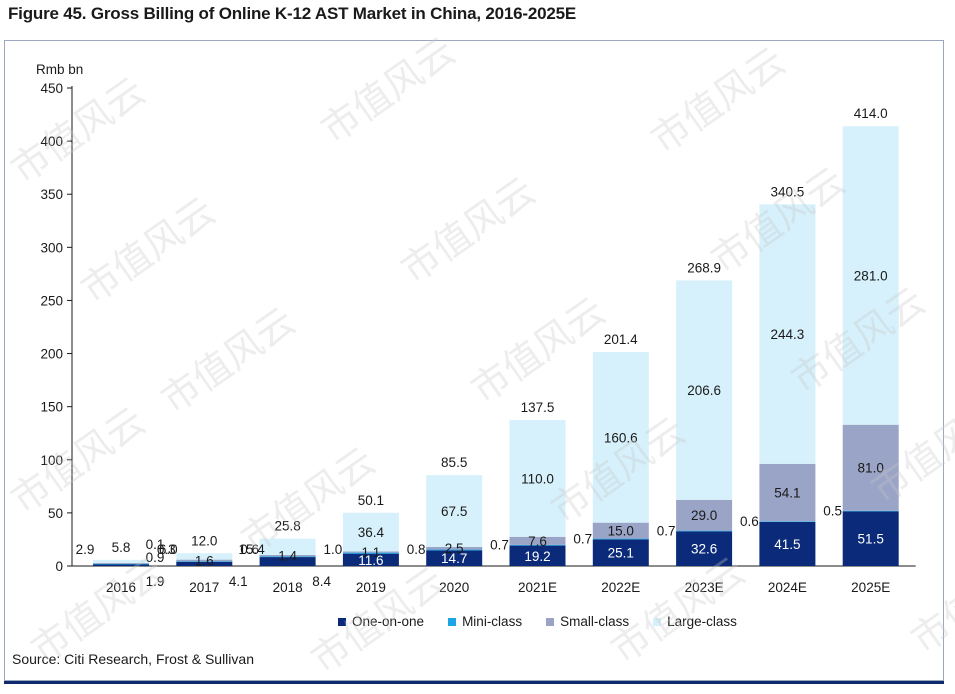 The image size is (955, 694). I want to click on large-class-label: 15.4, so click(251, 549).